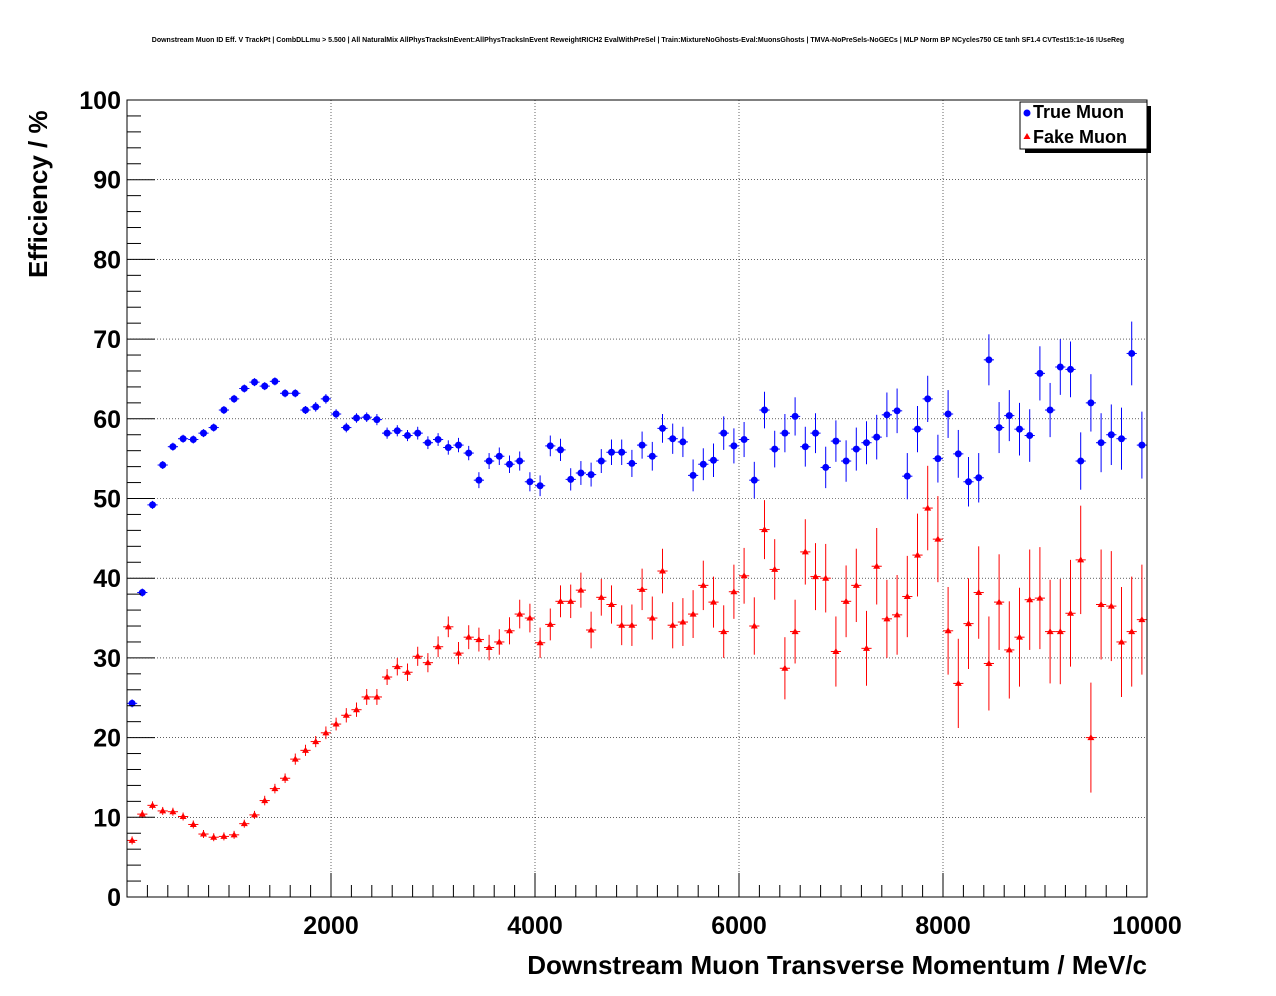 The image size is (1276, 996). I want to click on y-tick-label: 60, so click(107, 420).